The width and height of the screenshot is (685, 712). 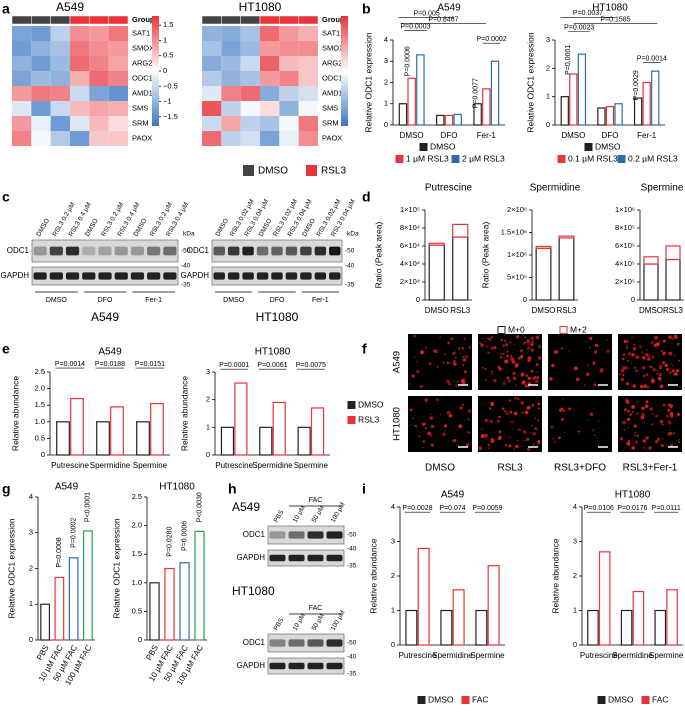 I want to click on x-tick-label: Spermine, so click(x=311, y=465).